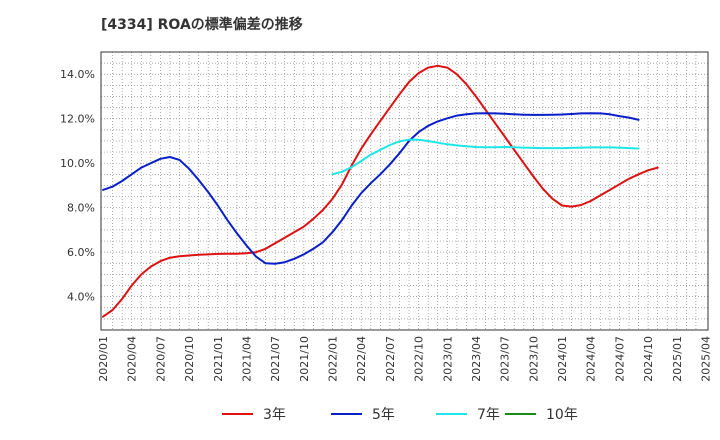  What do you see at coordinates (81, 252) in the screenshot?
I see `y-tick-label: 6.0%` at bounding box center [81, 252].